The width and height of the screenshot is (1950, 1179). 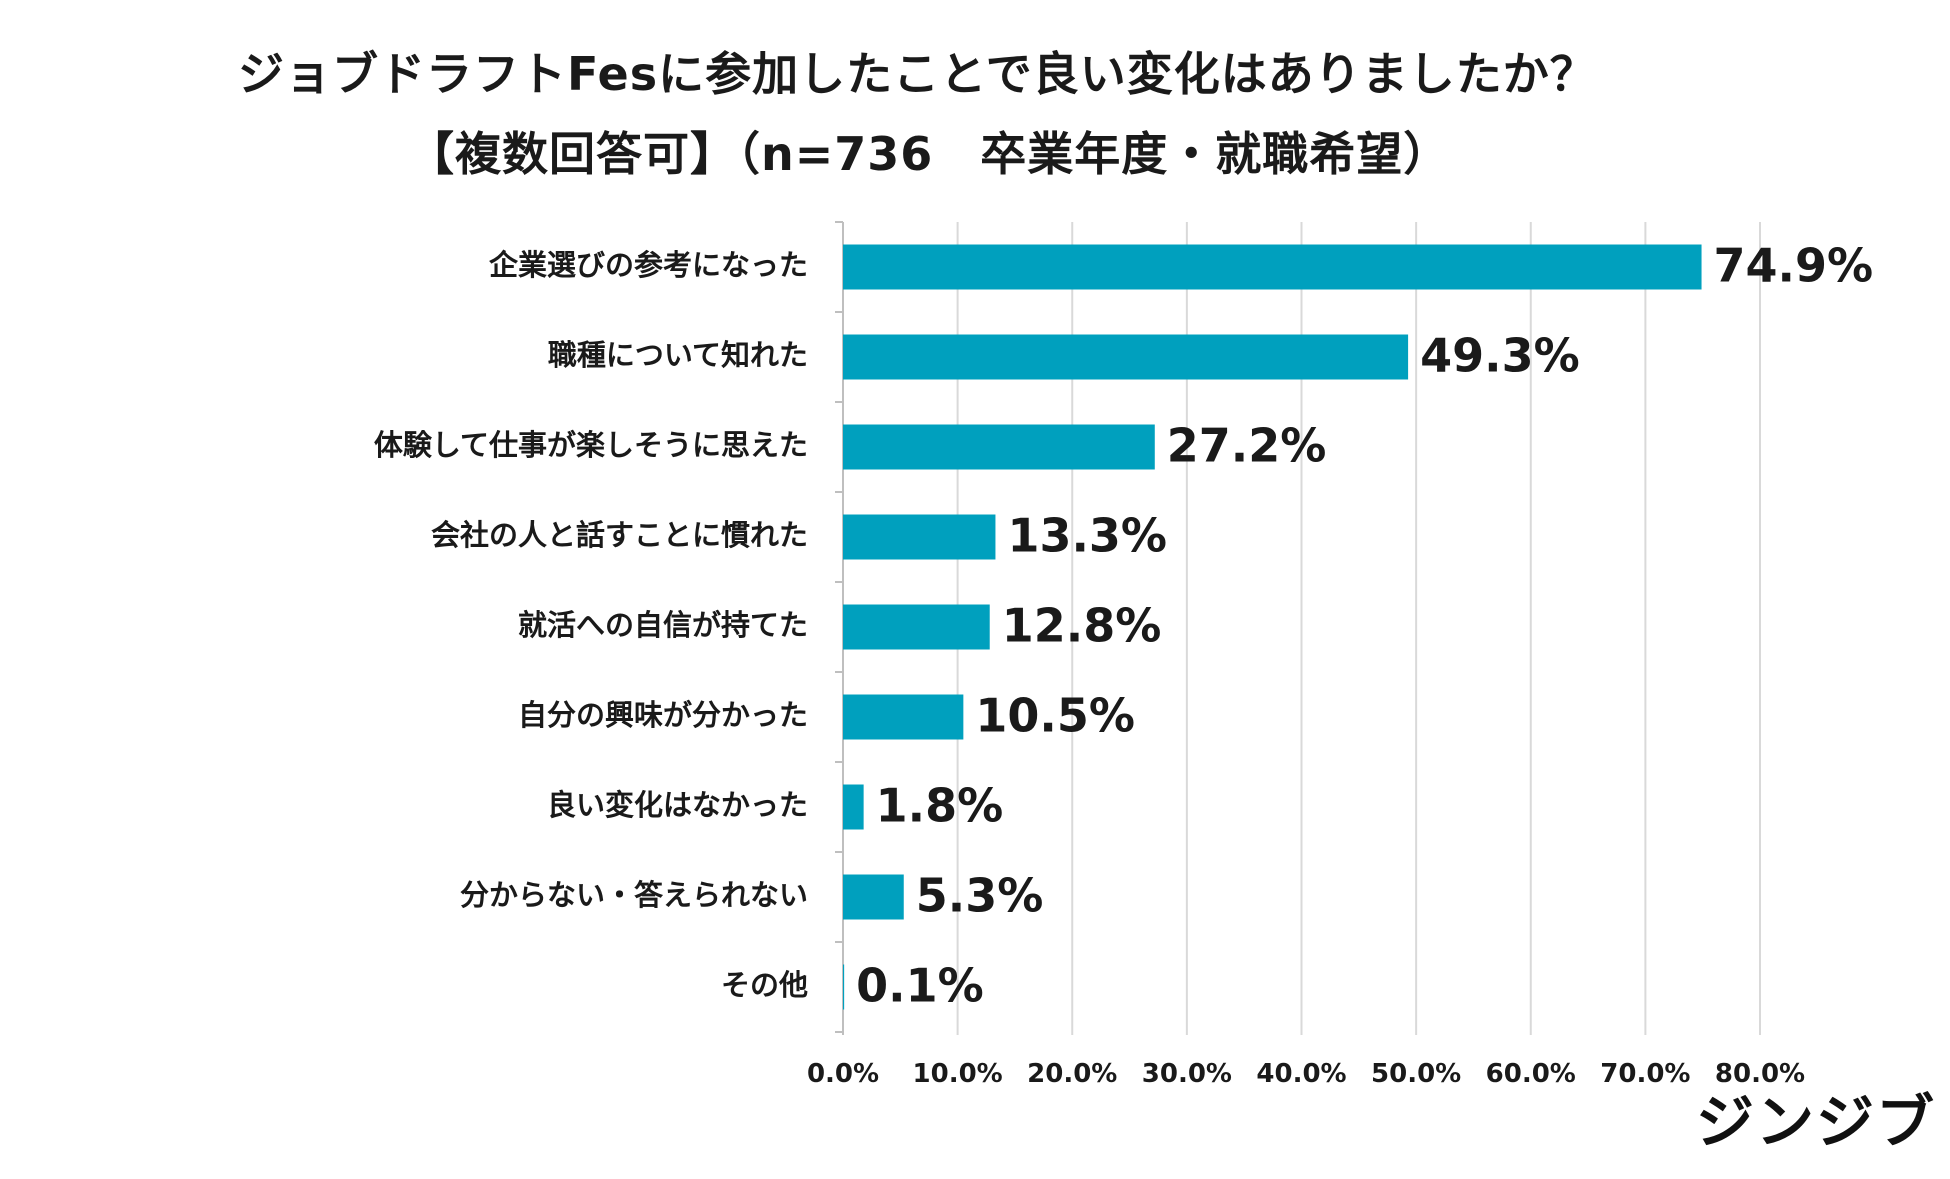 I want to click on x-tick-label-8: 80.0%, so click(x=1760, y=1074).